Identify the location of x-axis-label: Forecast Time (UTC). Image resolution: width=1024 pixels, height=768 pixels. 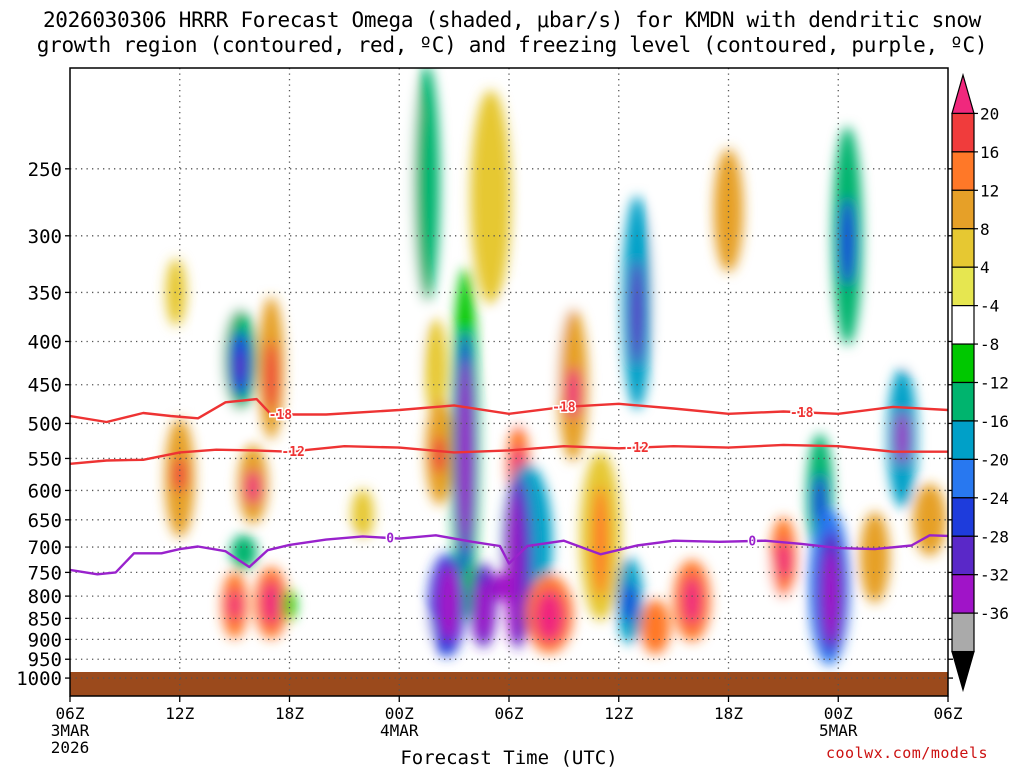
(508, 757).